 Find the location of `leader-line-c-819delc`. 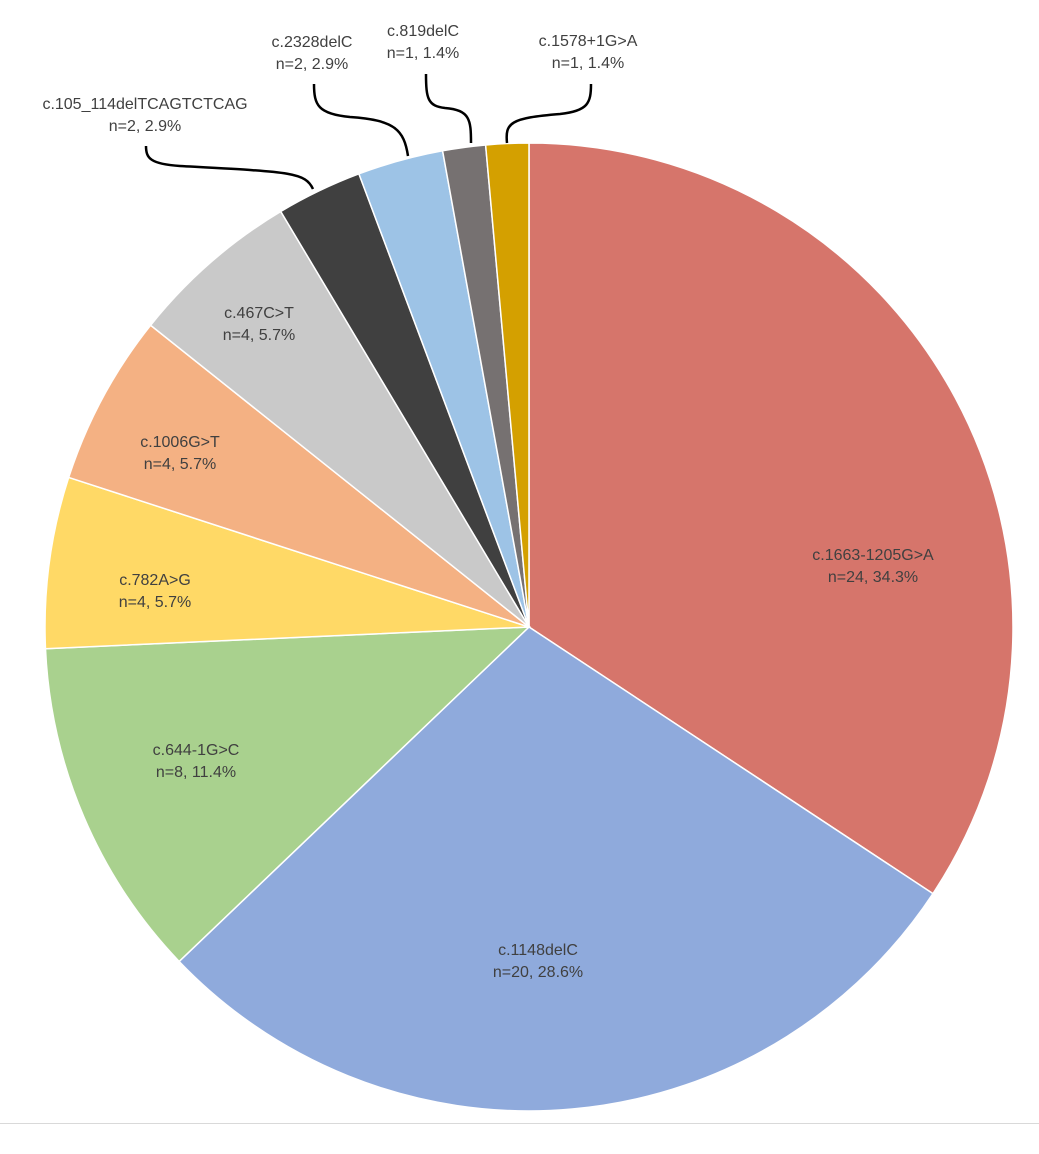

leader-line-c-819delc is located at coordinates (448, 108).